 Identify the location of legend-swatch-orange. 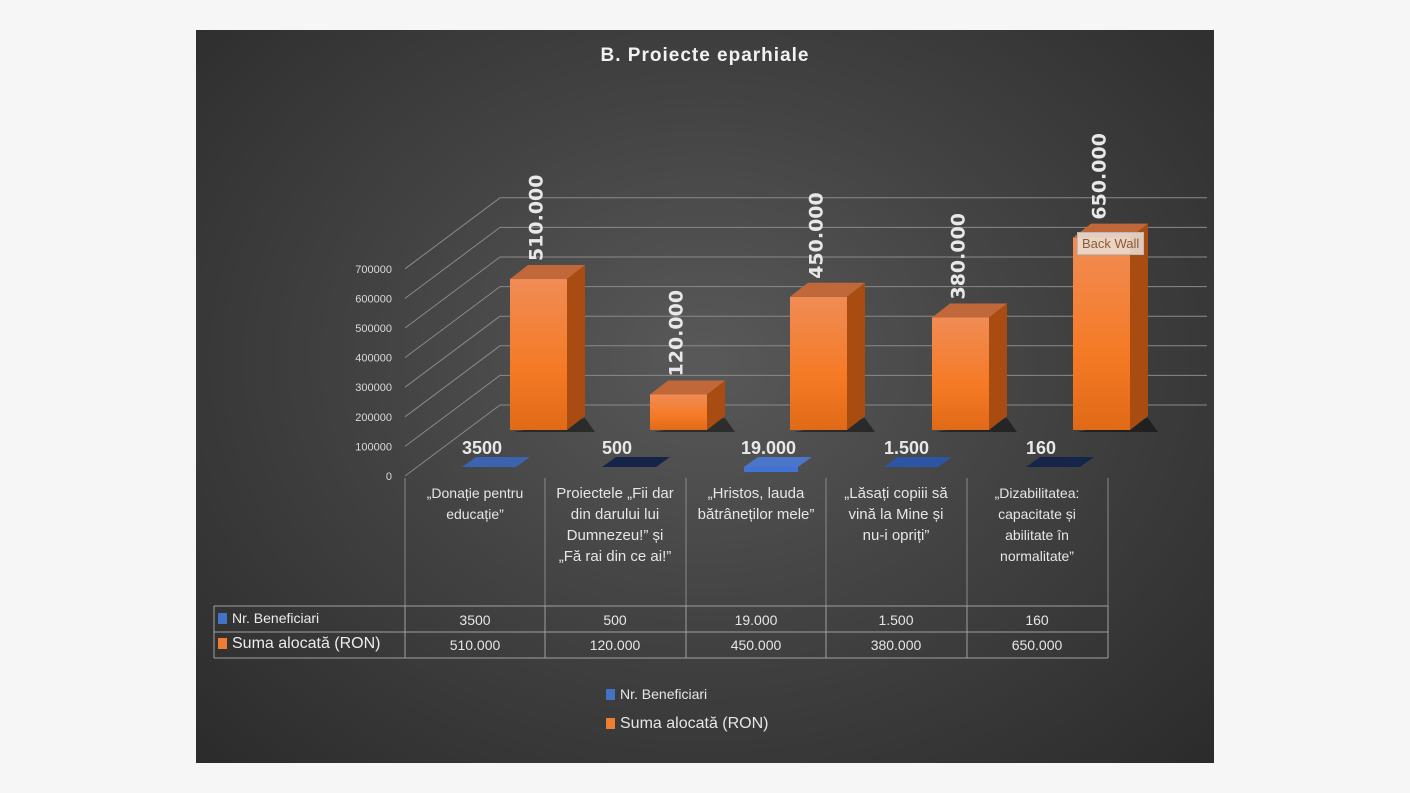
(610, 723).